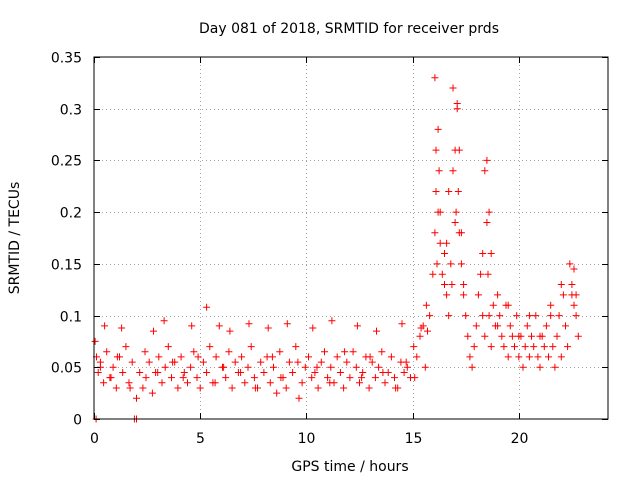  What do you see at coordinates (66, 59) in the screenshot?
I see `y-tick-label: 0.35` at bounding box center [66, 59].